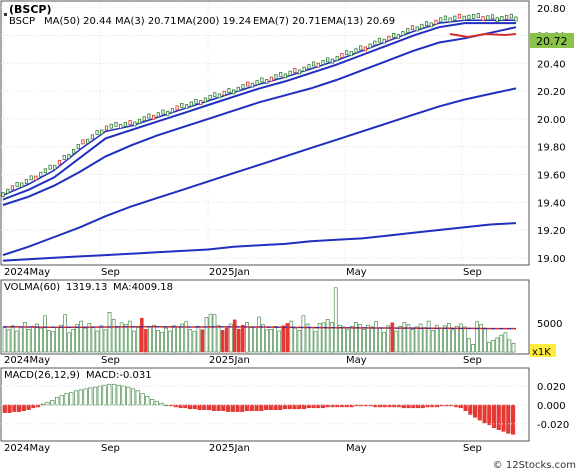 The image size is (580, 471). I want to click on footer-credit: © 12Stocks.com, so click(534, 465).